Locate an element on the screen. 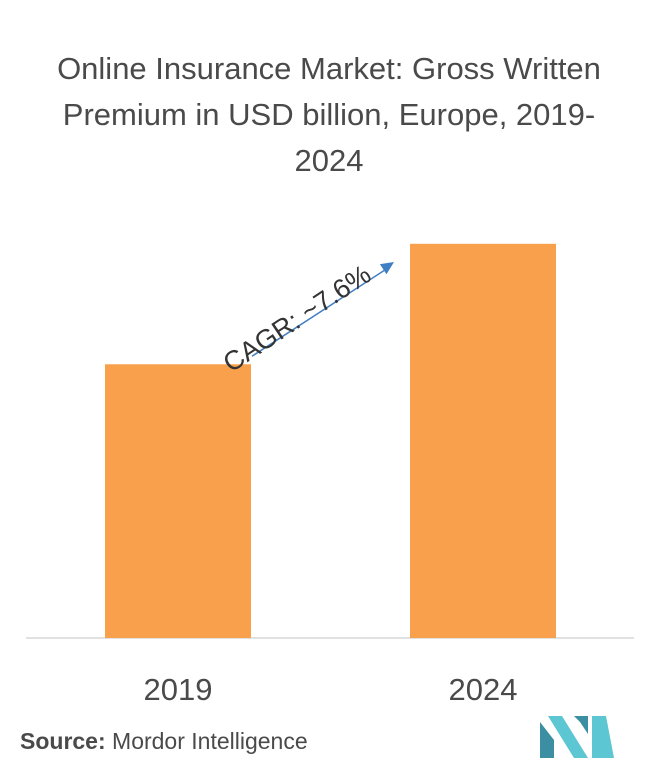  source-label: Source: is located at coordinates (63, 741).